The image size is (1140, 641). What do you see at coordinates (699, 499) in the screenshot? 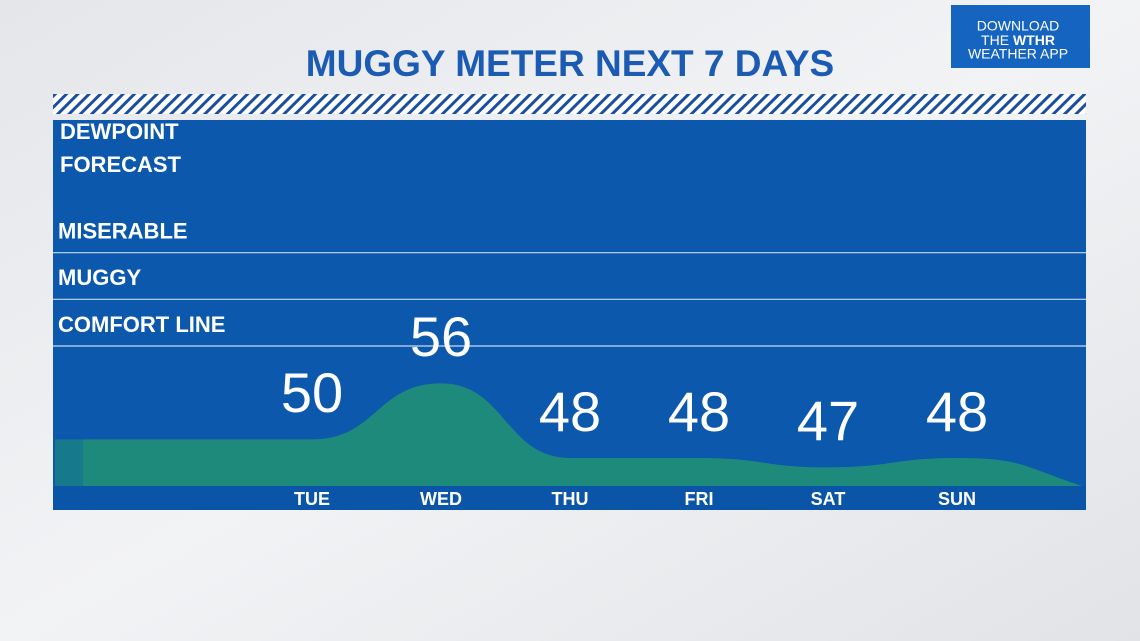
I see `x-tick-label: FRI` at bounding box center [699, 499].